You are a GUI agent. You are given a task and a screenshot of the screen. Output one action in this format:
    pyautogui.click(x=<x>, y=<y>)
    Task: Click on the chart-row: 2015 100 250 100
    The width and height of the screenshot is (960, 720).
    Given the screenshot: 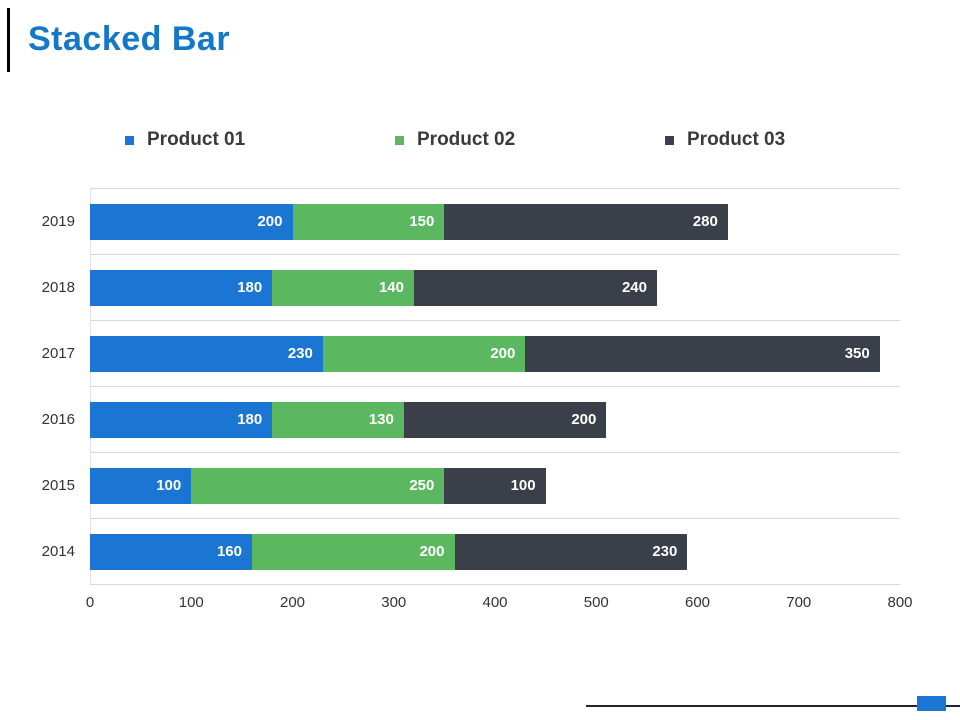 What is the action you would take?
    pyautogui.click(x=450, y=485)
    